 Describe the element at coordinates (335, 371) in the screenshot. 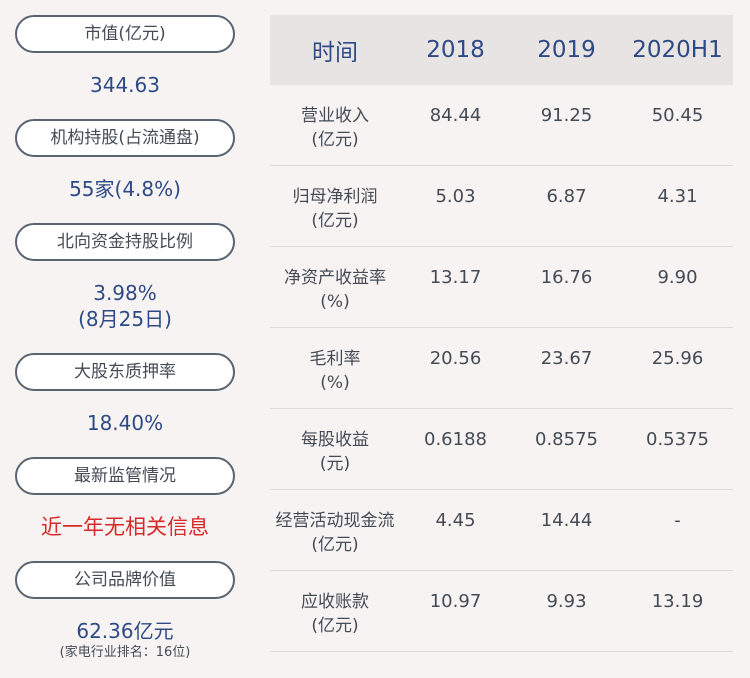

I see `metric-label: 毛利率 (%)` at that location.